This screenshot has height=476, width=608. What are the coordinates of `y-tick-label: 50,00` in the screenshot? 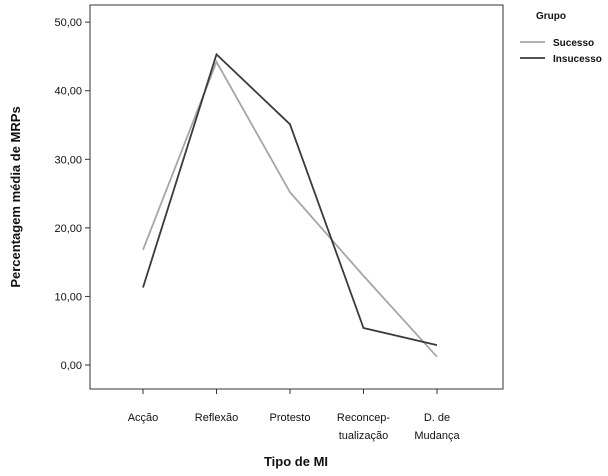 It's located at (68, 23).